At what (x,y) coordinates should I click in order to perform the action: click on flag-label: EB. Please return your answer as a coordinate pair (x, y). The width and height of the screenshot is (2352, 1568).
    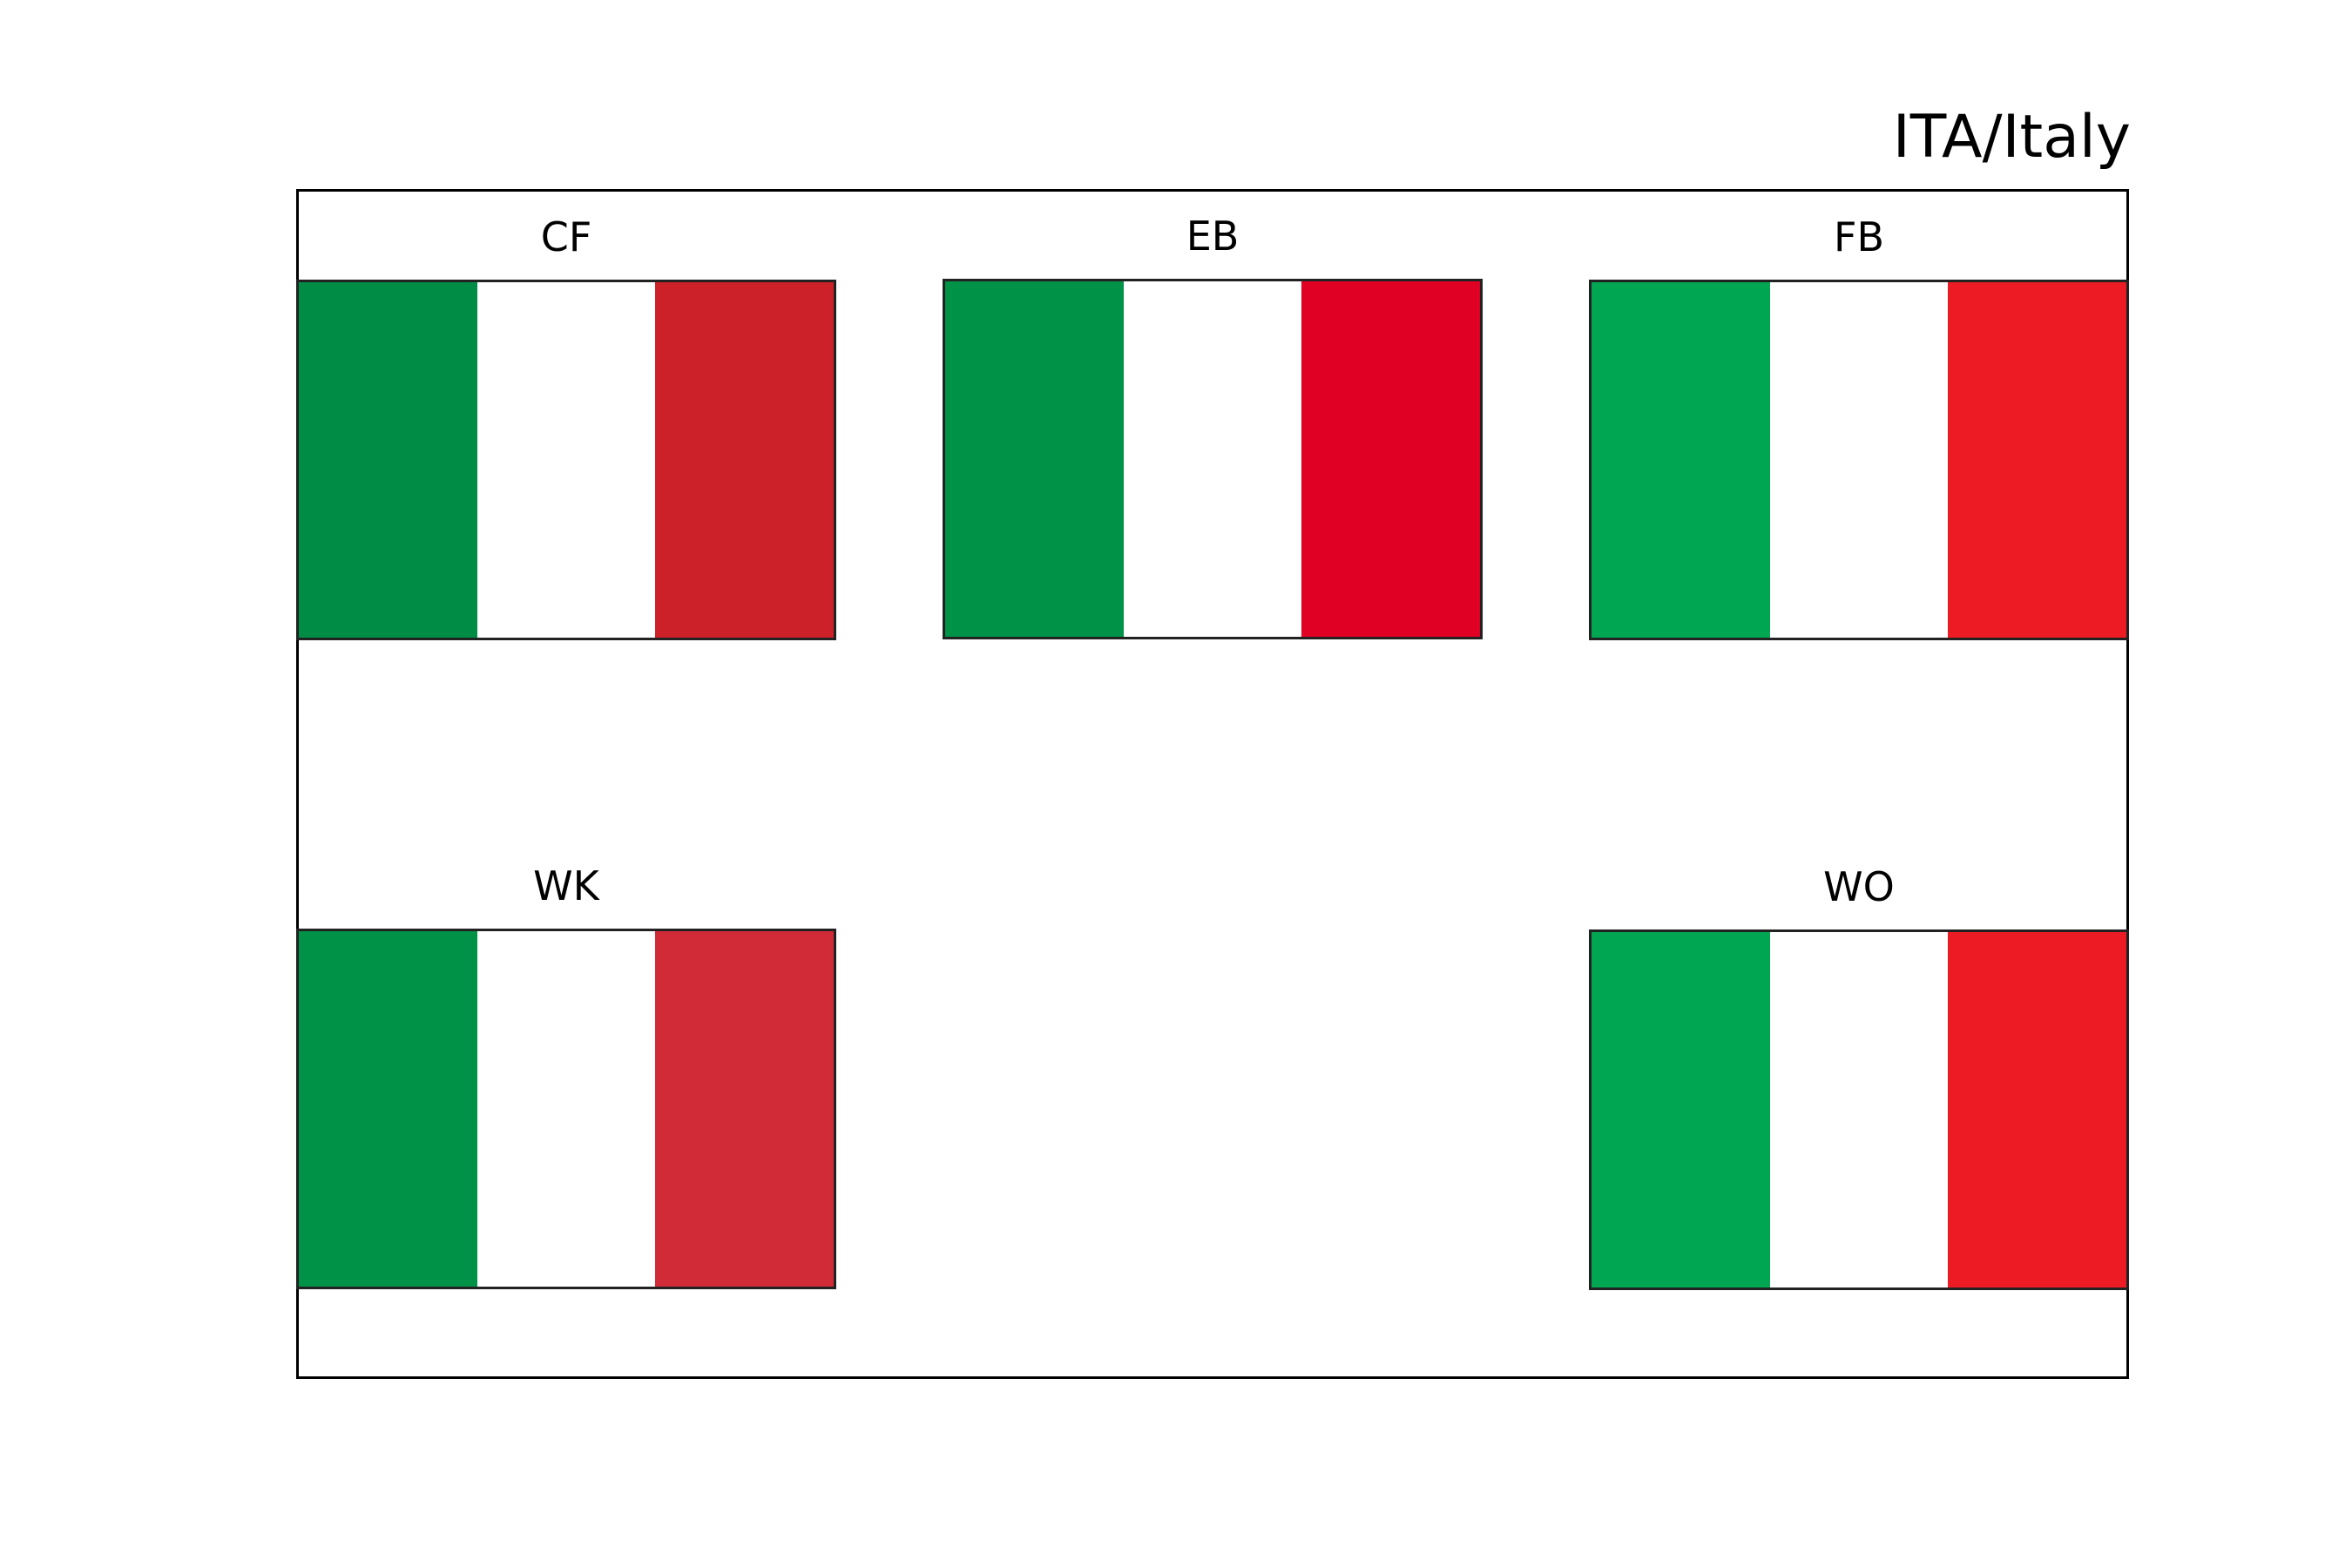
    Looking at the image, I should click on (1213, 236).